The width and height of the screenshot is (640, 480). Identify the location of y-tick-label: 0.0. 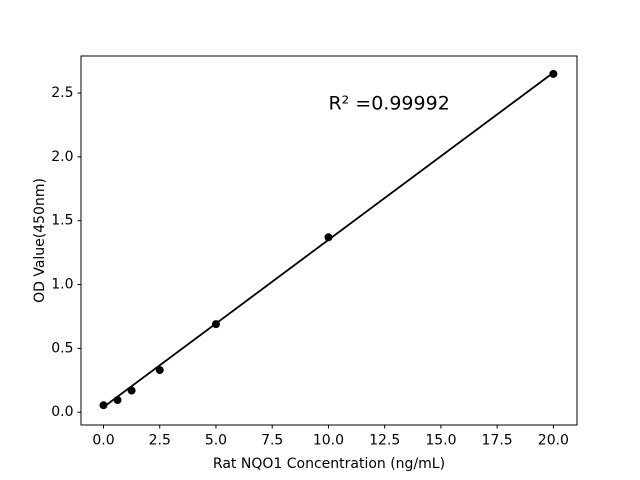
(62, 412).